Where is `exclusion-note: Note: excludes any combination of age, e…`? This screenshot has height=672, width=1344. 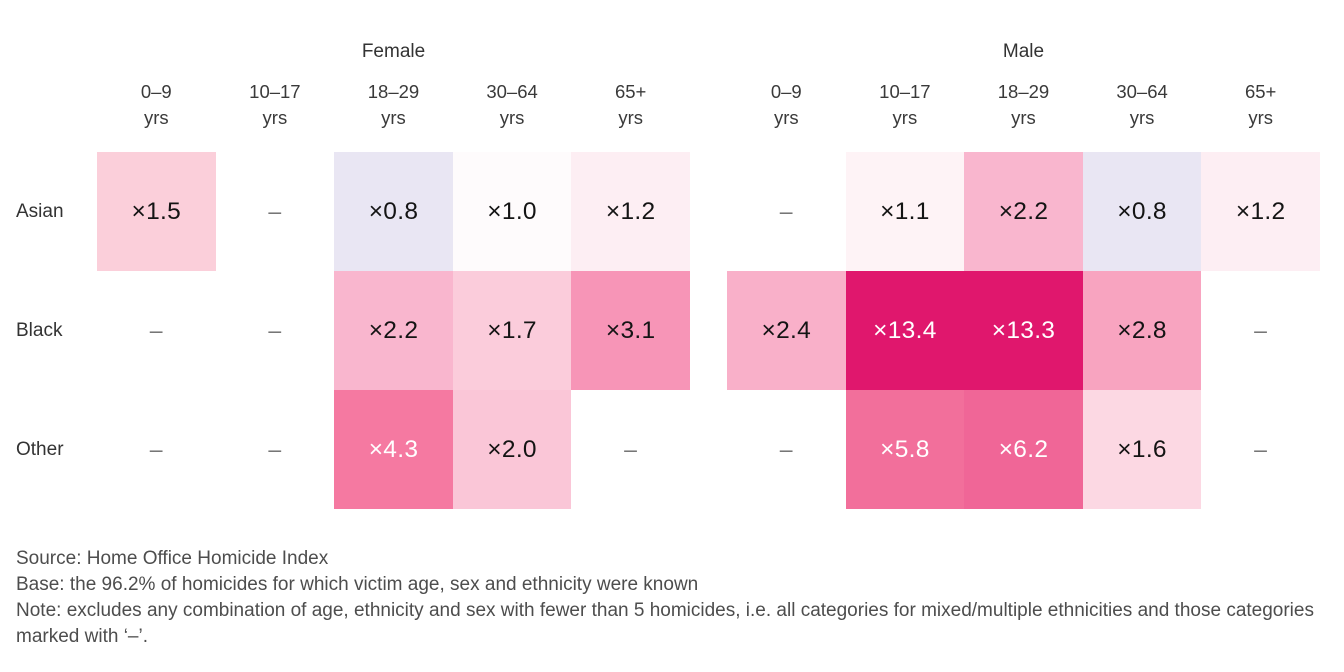 exclusion-note: Note: excludes any combination of age, e… is located at coordinates (665, 623).